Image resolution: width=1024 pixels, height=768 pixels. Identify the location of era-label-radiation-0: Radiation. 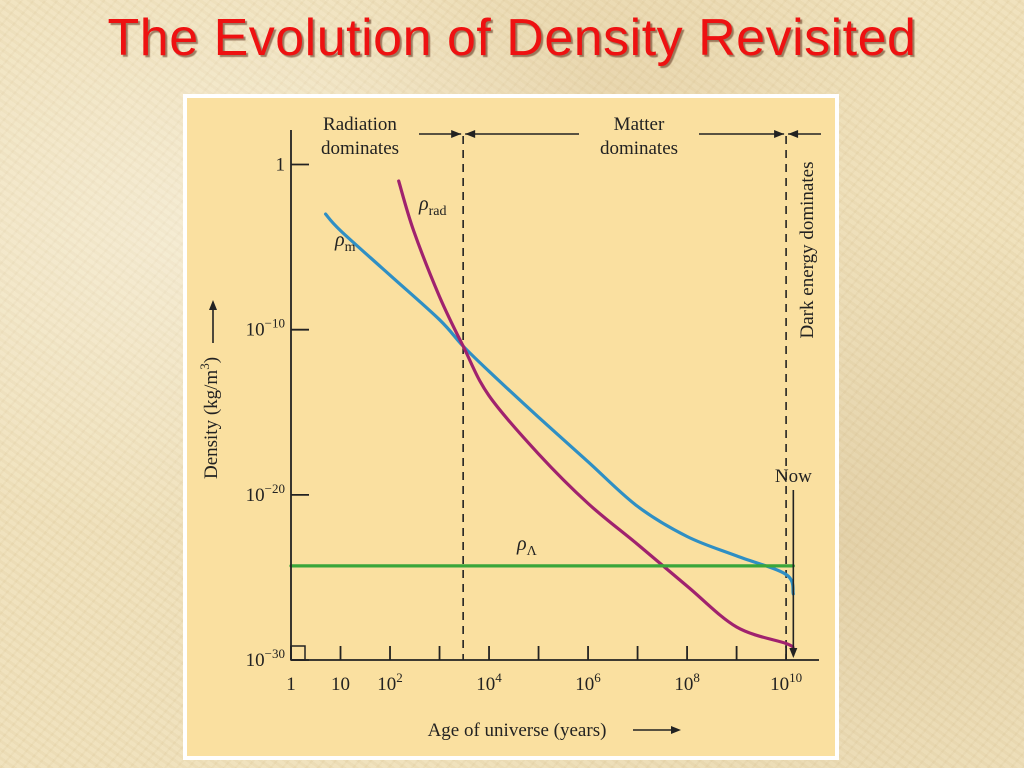
(360, 124).